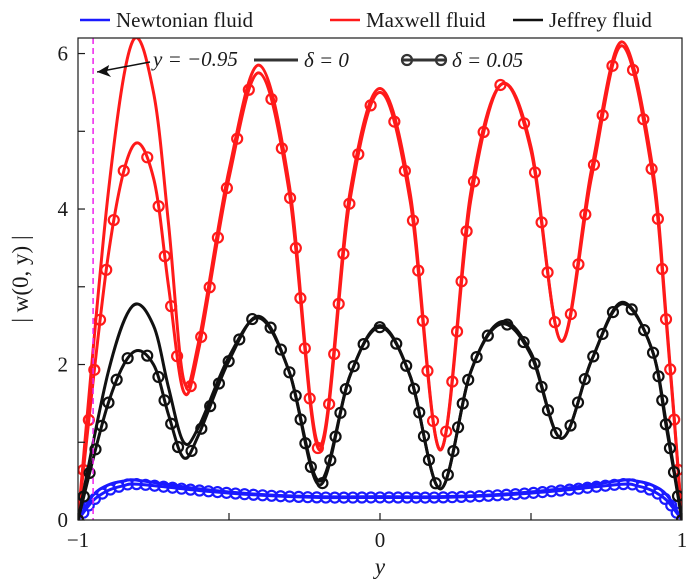 The height and width of the screenshot is (582, 700). What do you see at coordinates (487, 60) in the screenshot?
I see `legend-label: δ = 0.05` at bounding box center [487, 60].